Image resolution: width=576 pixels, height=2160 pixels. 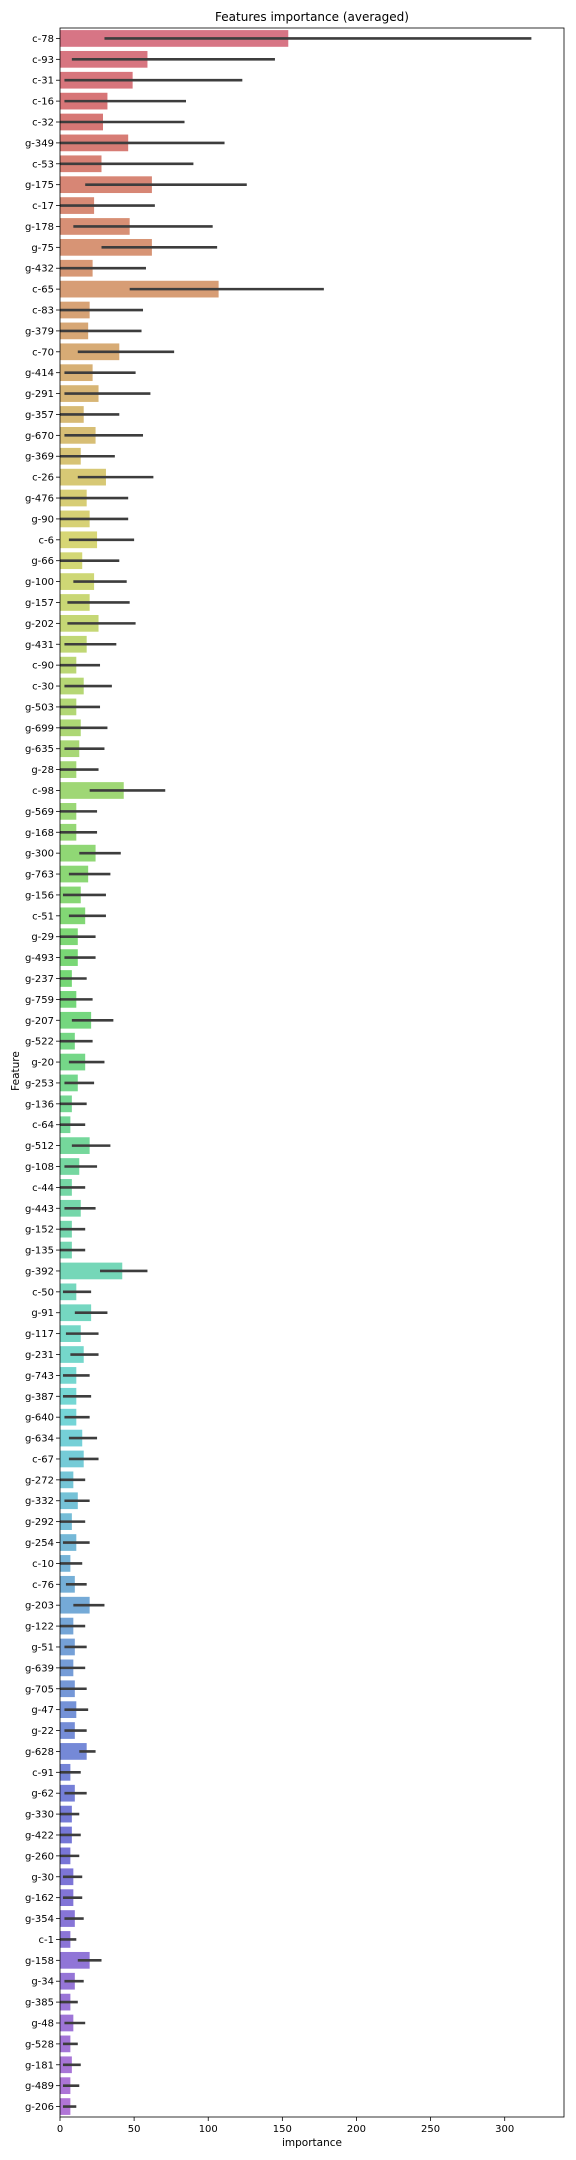 What do you see at coordinates (42, 2023) in the screenshot?
I see `y-tick-label: g-48` at bounding box center [42, 2023].